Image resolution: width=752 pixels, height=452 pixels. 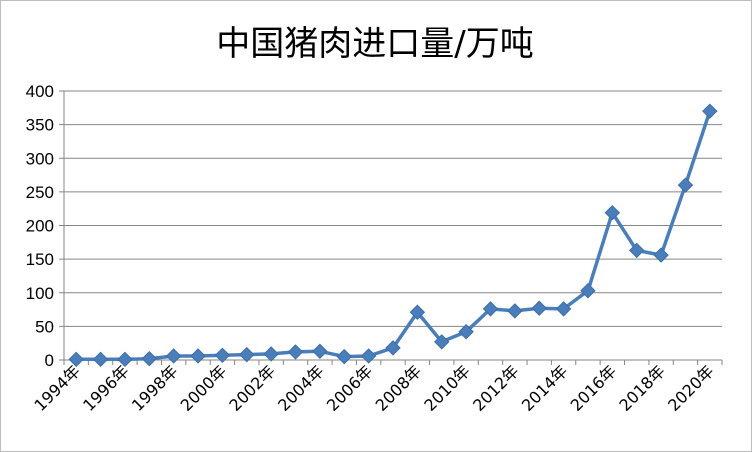 I want to click on chart-title: 中国猪肉进口量/万吨, so click(x=375, y=44).